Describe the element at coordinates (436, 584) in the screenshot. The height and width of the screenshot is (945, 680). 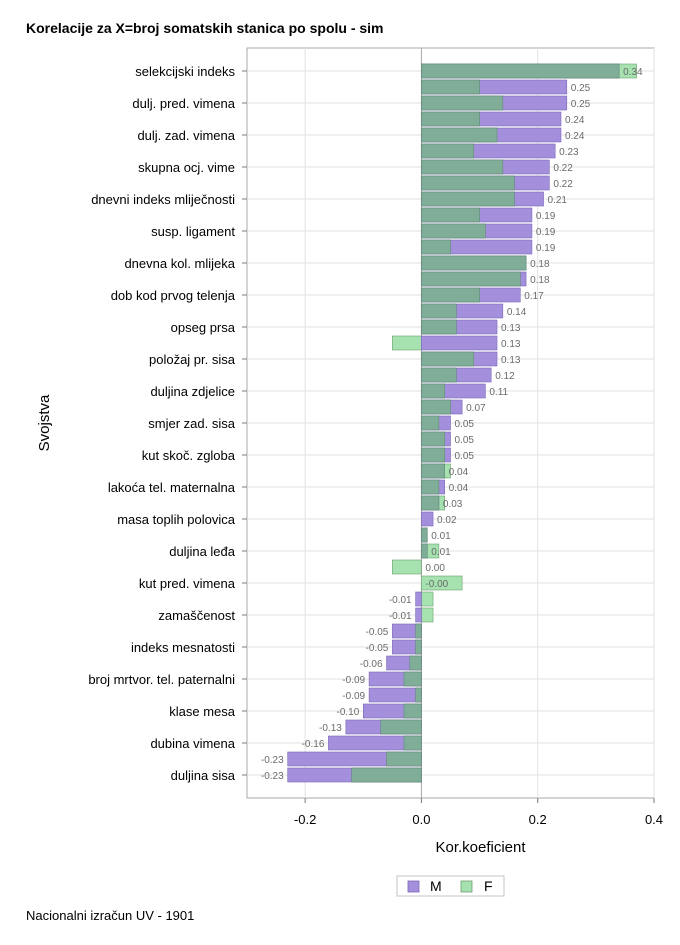
I see `bar-value-label: -0.00` at that location.